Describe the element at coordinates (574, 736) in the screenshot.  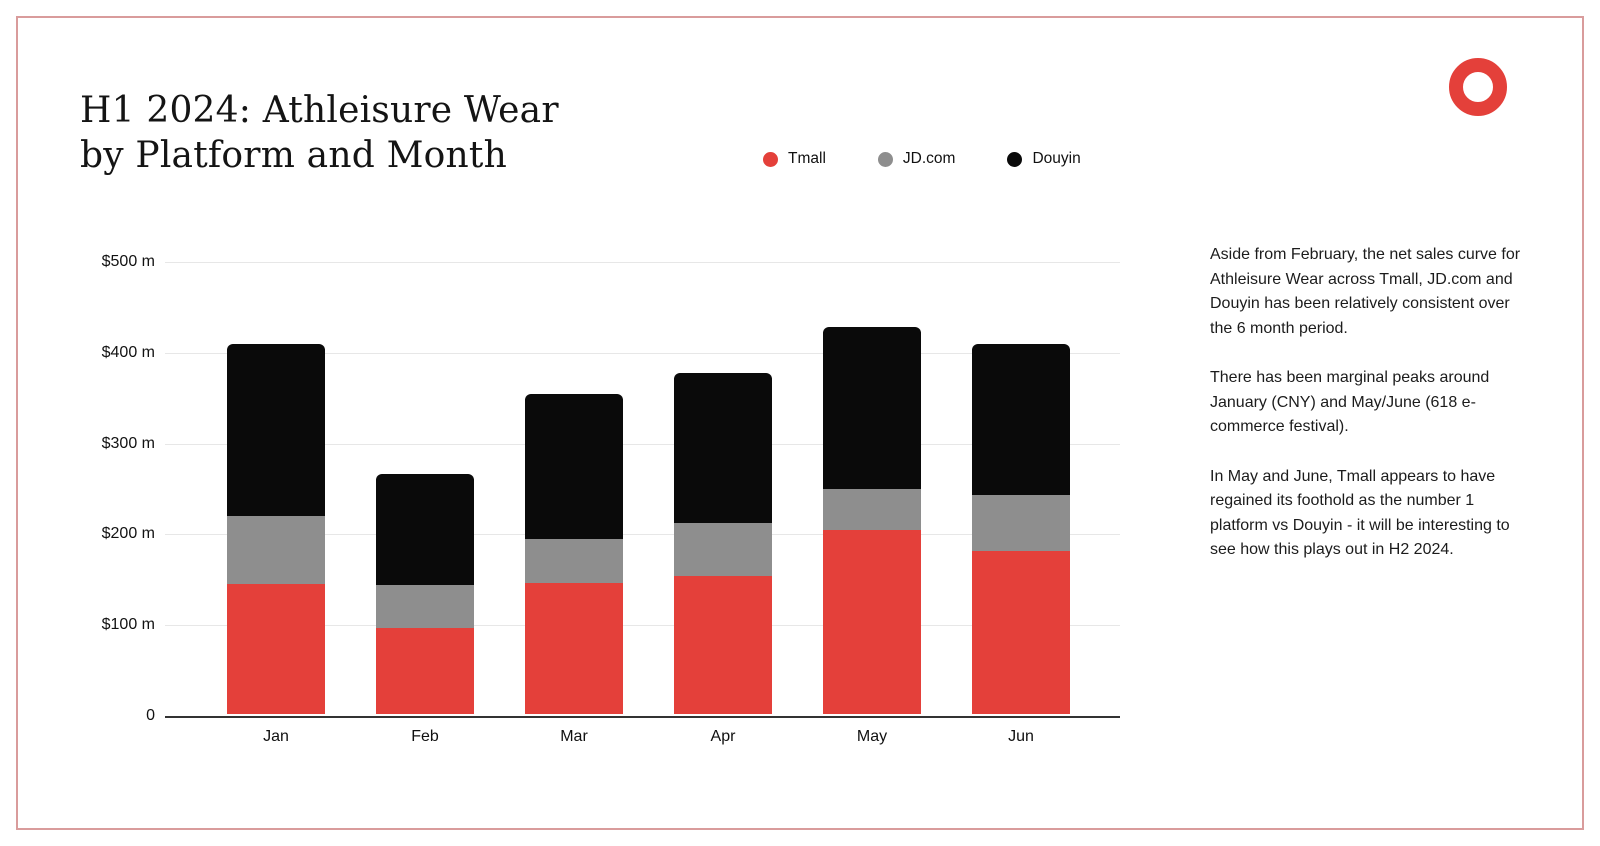
I see `x-tick-label: Mar` at that location.